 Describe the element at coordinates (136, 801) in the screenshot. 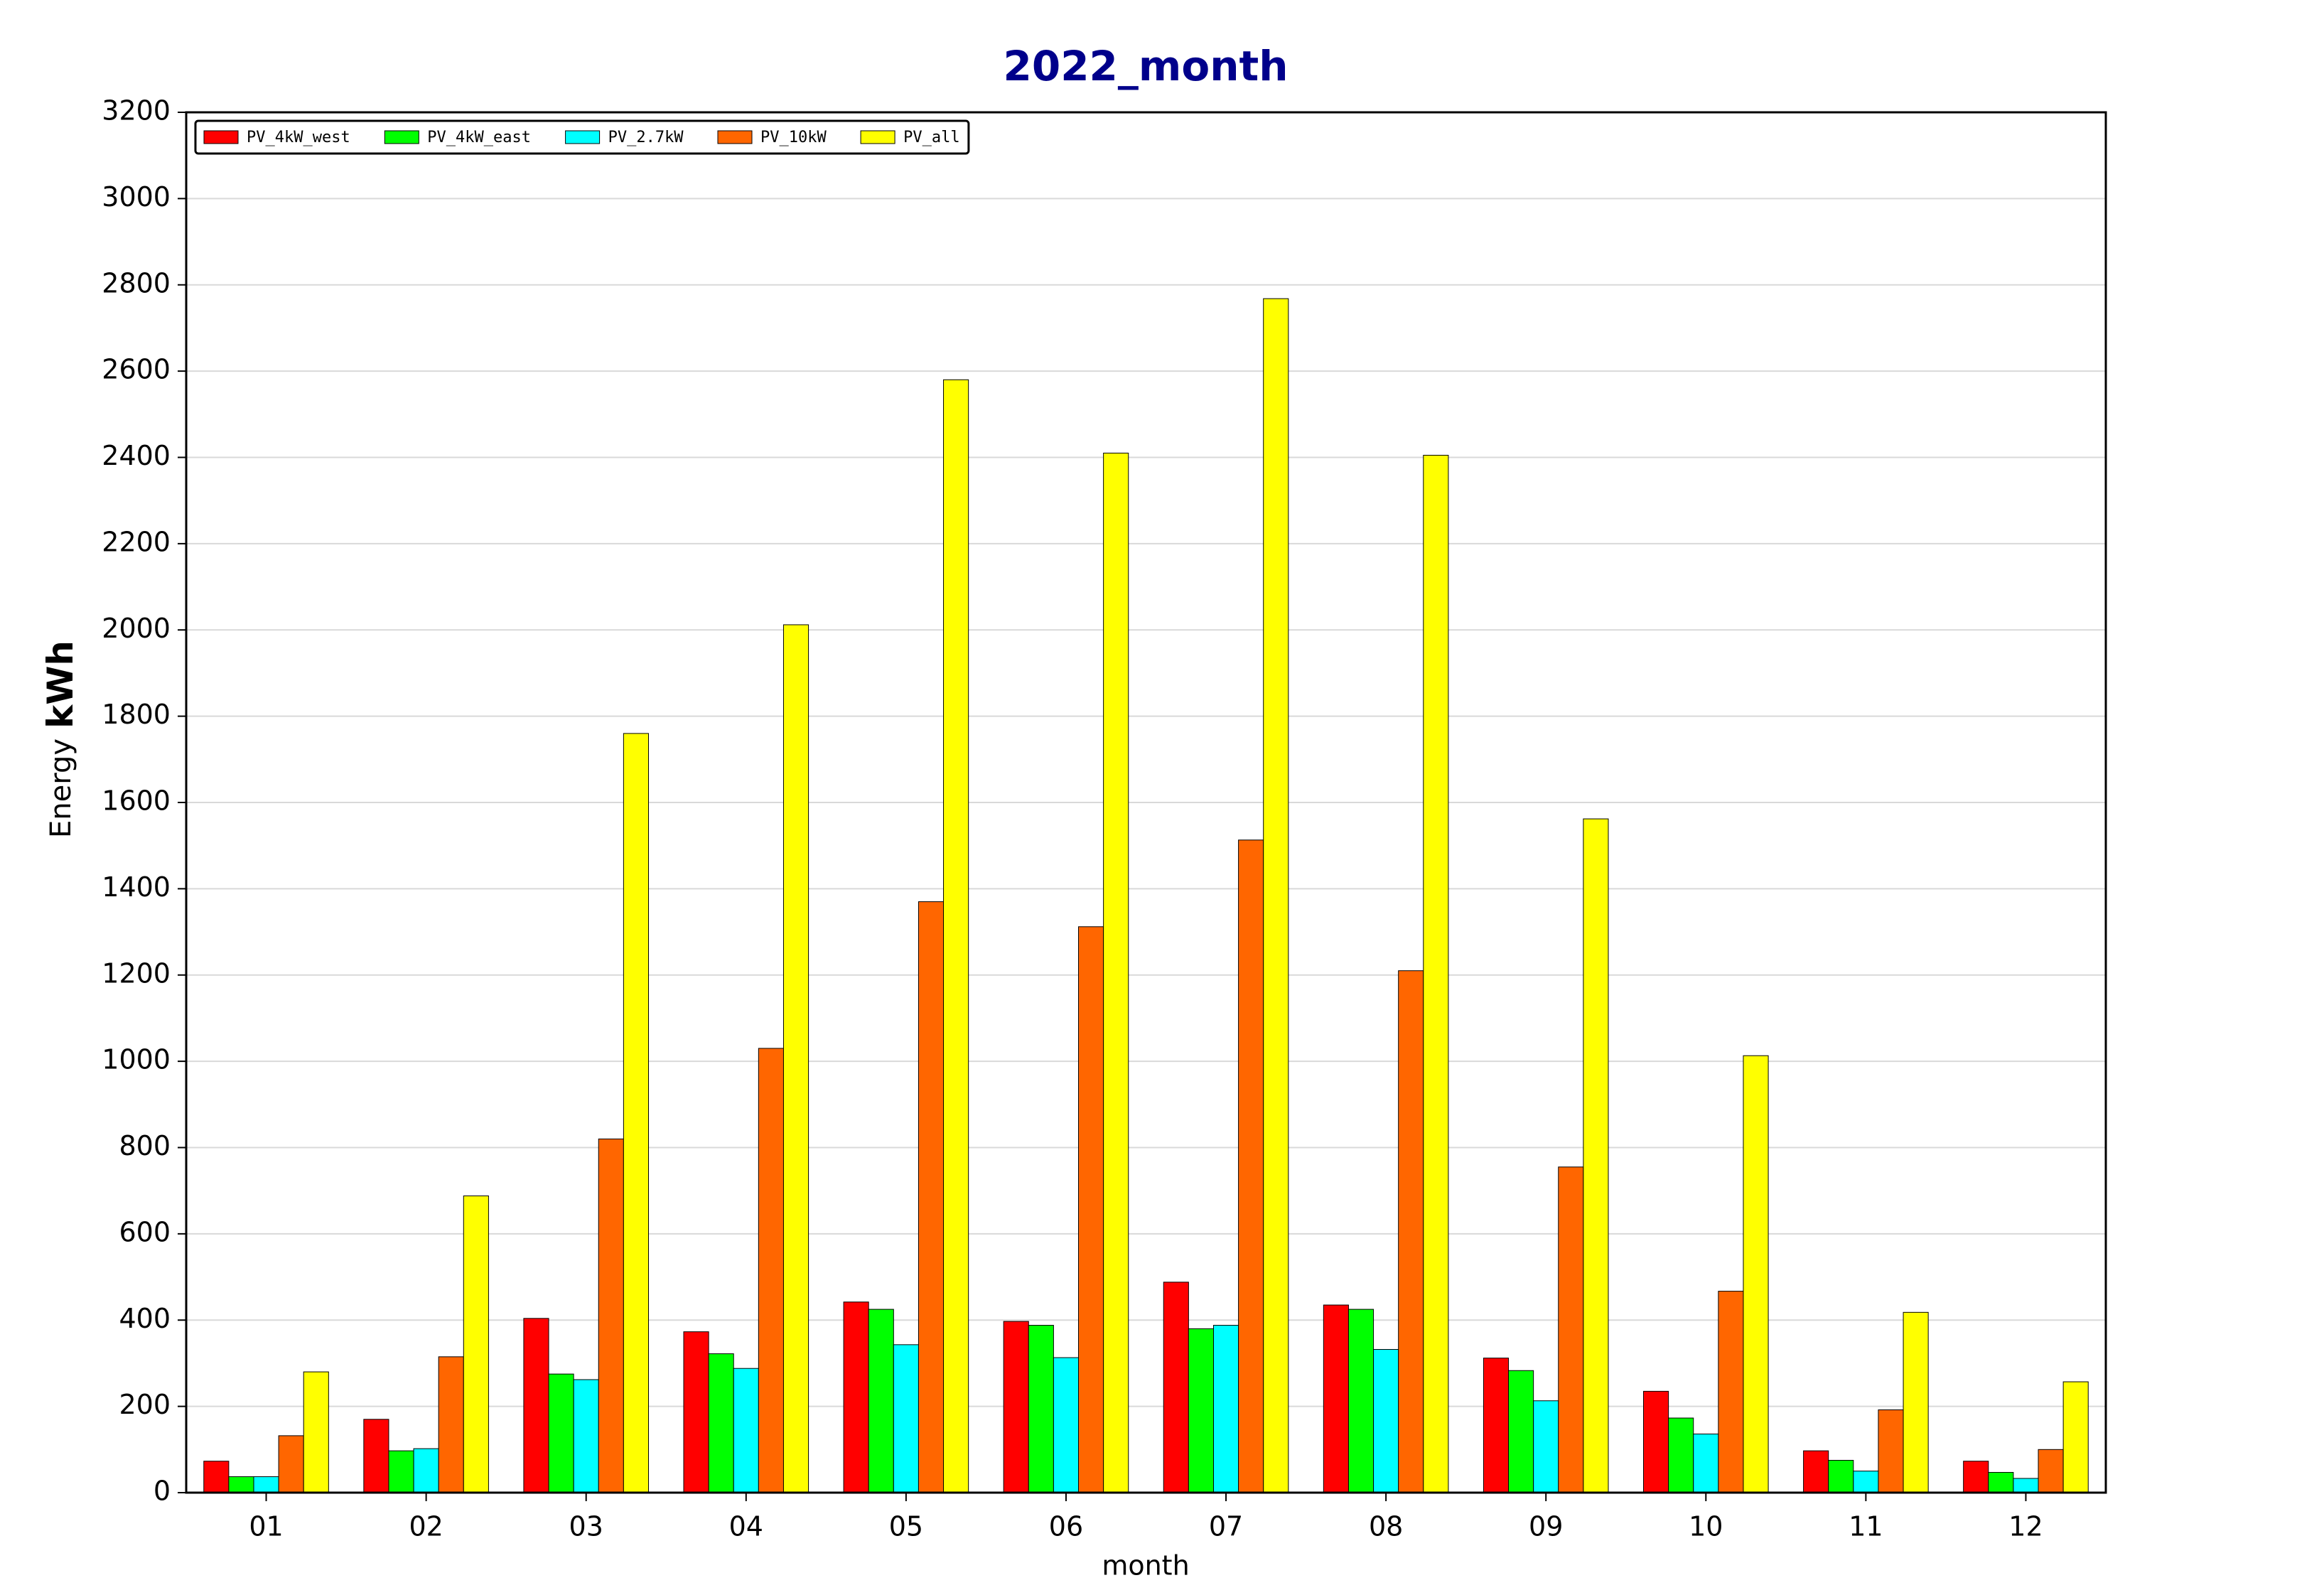

I see `y-tick-label: 1600` at that location.